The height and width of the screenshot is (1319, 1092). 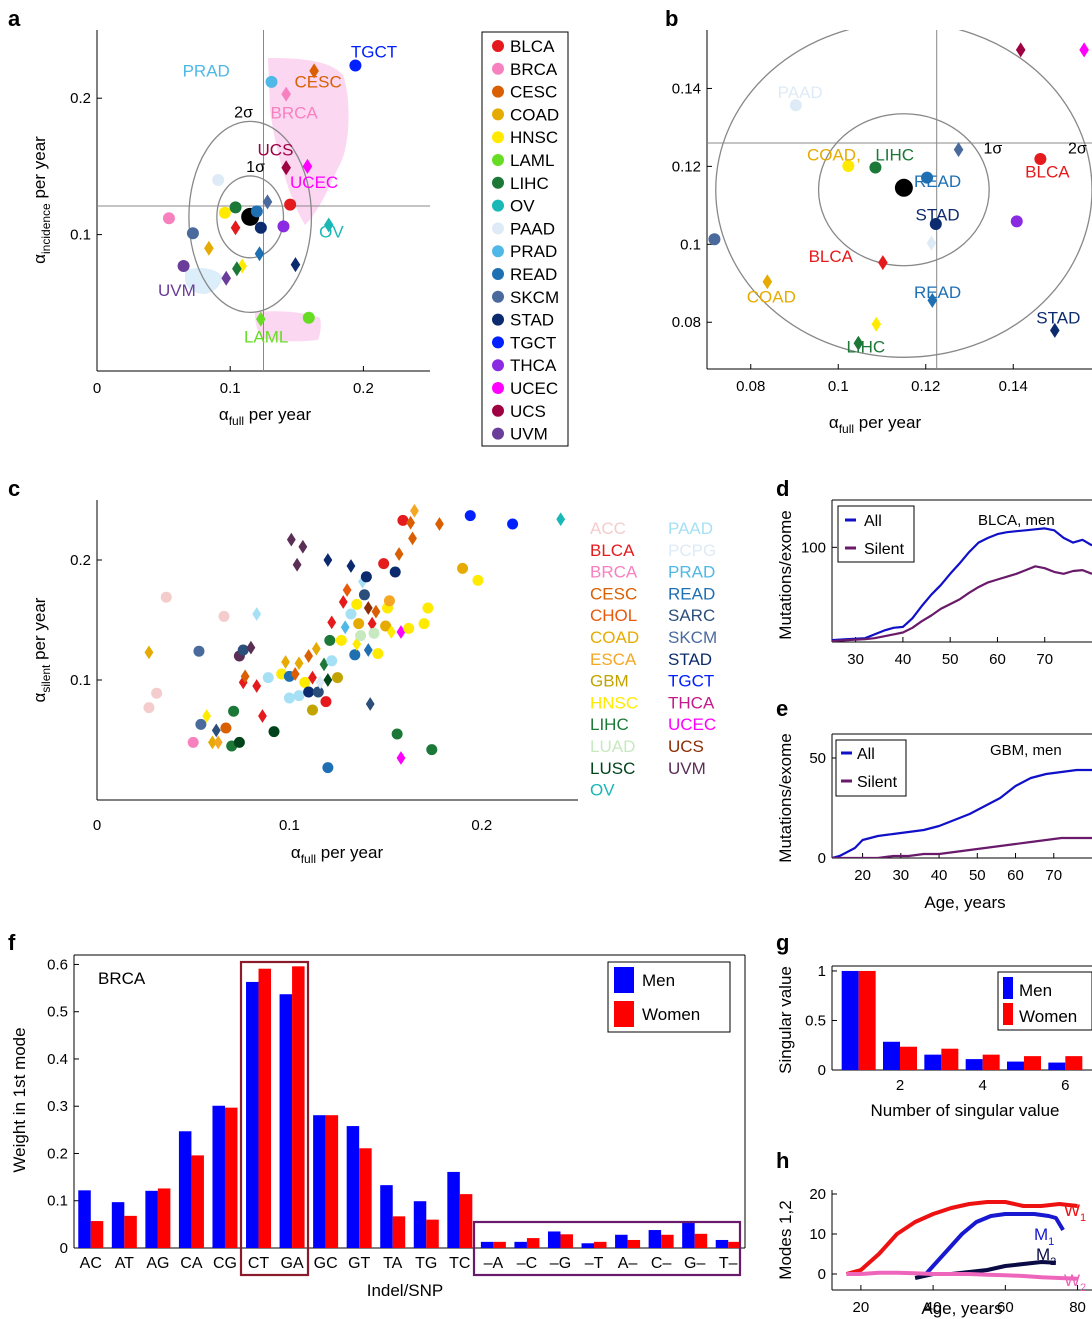 What do you see at coordinates (91, 1263) in the screenshot?
I see `panel-f-x-tick-label: AC` at bounding box center [91, 1263].